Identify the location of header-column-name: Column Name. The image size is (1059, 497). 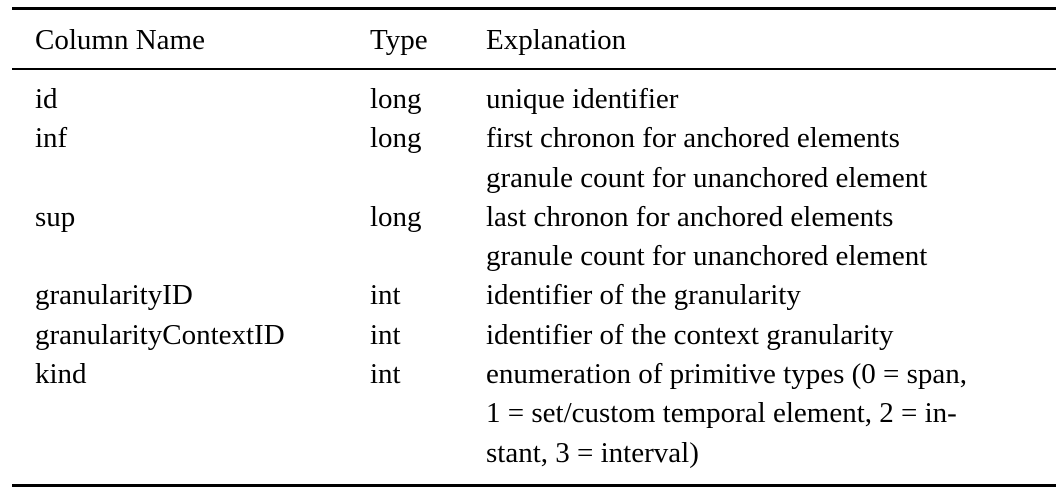
(120, 40).